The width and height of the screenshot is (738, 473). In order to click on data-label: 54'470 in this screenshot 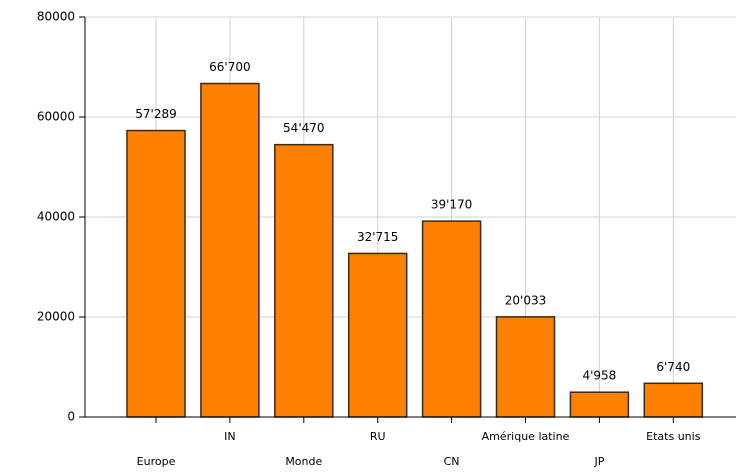, I will do `click(303, 128)`.